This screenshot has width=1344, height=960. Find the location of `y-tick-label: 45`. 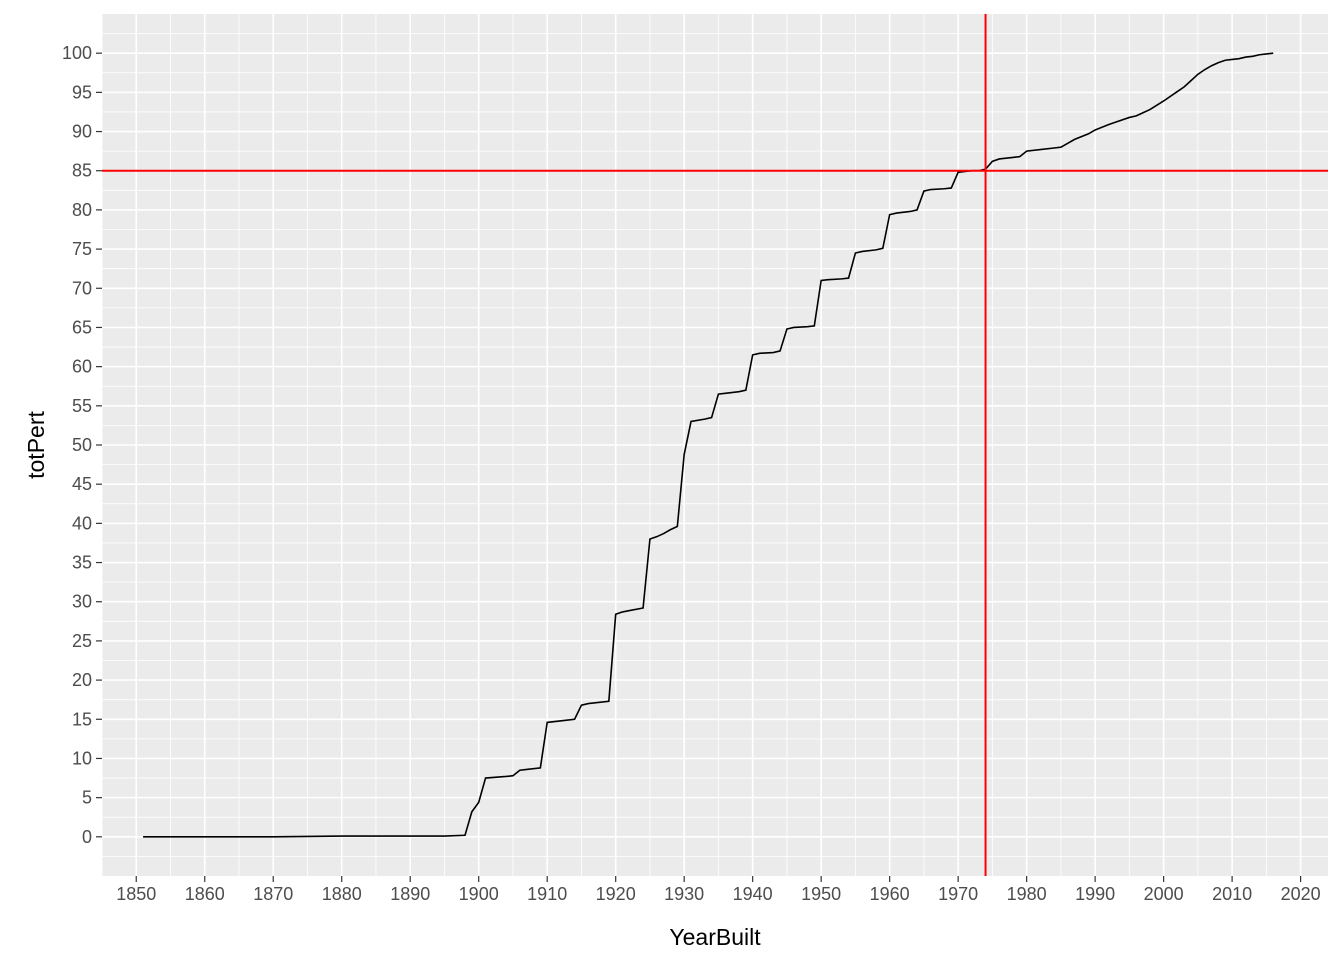

y-tick-label: 45 is located at coordinates (82, 484).